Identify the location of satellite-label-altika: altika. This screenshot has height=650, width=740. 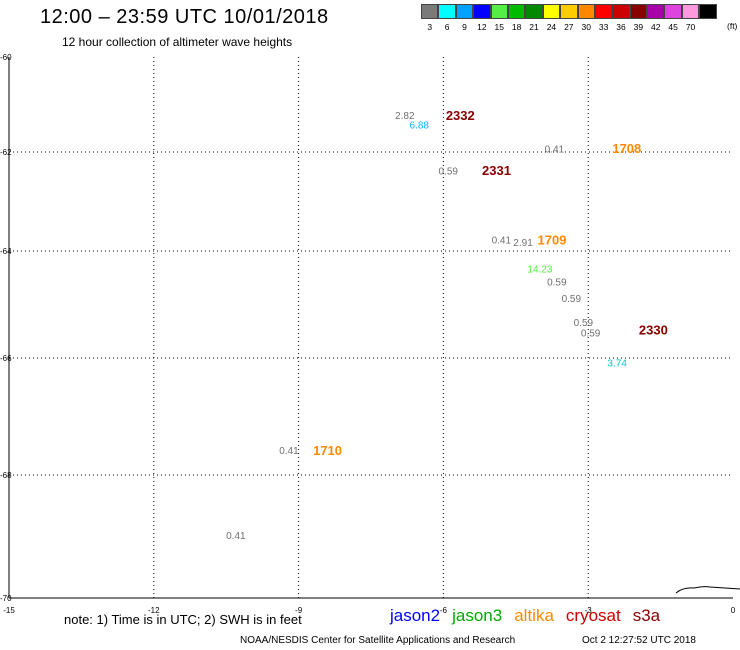
(534, 615).